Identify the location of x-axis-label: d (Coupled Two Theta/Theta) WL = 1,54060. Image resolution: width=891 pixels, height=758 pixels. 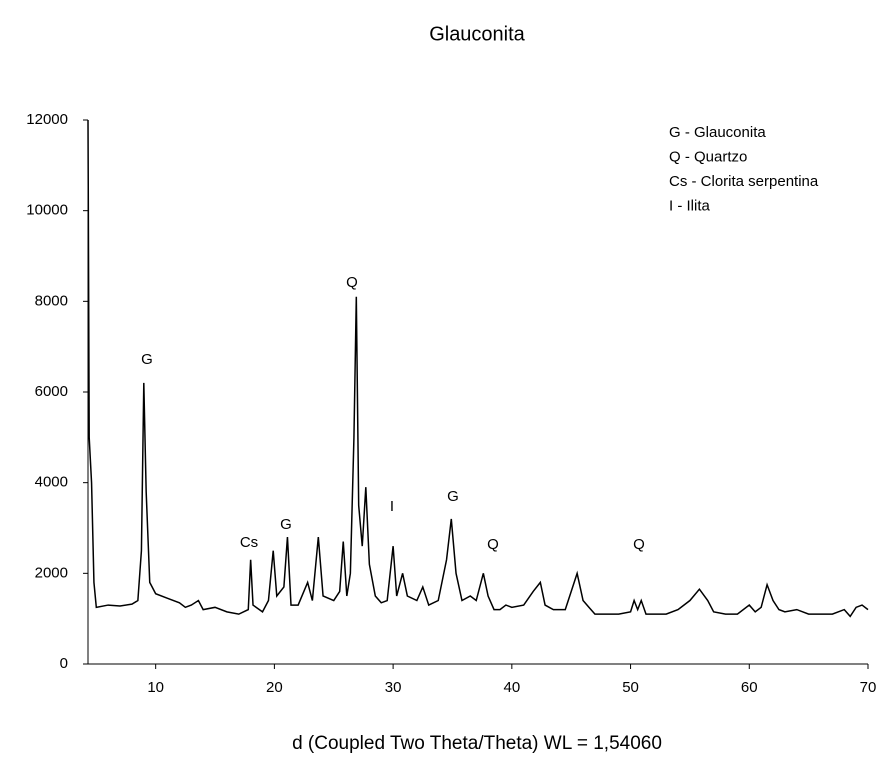
(477, 743).